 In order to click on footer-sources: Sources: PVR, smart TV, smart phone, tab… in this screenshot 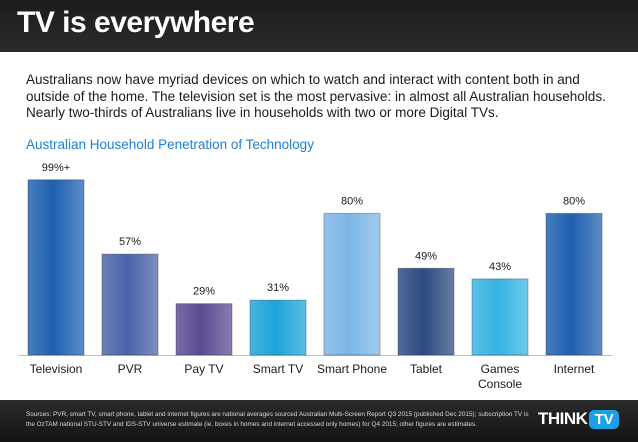, I will do `click(277, 419)`.